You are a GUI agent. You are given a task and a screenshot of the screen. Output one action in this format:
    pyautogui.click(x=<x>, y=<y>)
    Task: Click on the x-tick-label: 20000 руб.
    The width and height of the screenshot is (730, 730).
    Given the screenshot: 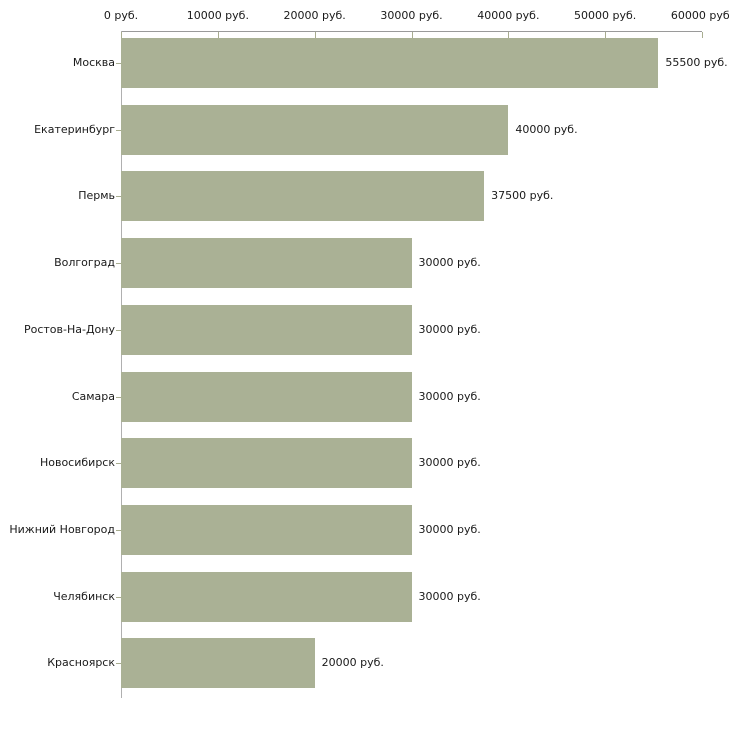 What is the action you would take?
    pyautogui.click(x=314, y=15)
    